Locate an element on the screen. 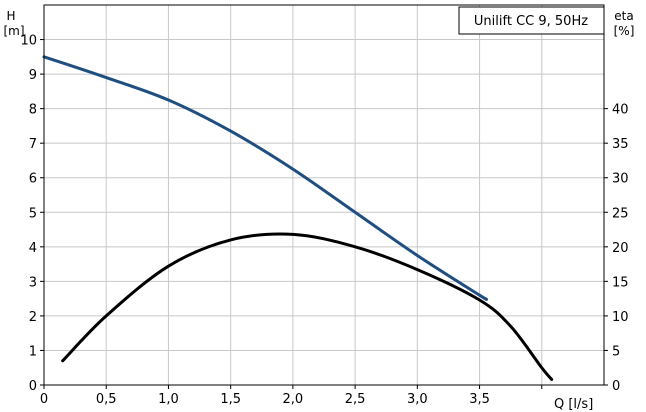  x-tick-label: 1,5 is located at coordinates (230, 399).